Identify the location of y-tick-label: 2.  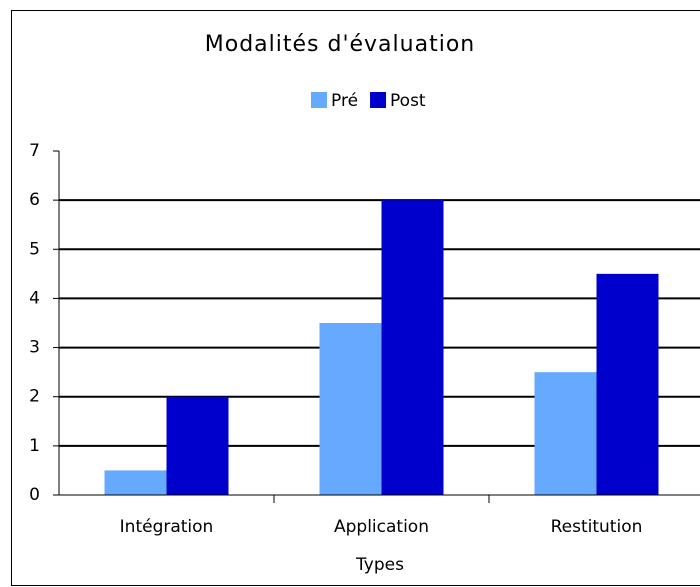
(34, 397).